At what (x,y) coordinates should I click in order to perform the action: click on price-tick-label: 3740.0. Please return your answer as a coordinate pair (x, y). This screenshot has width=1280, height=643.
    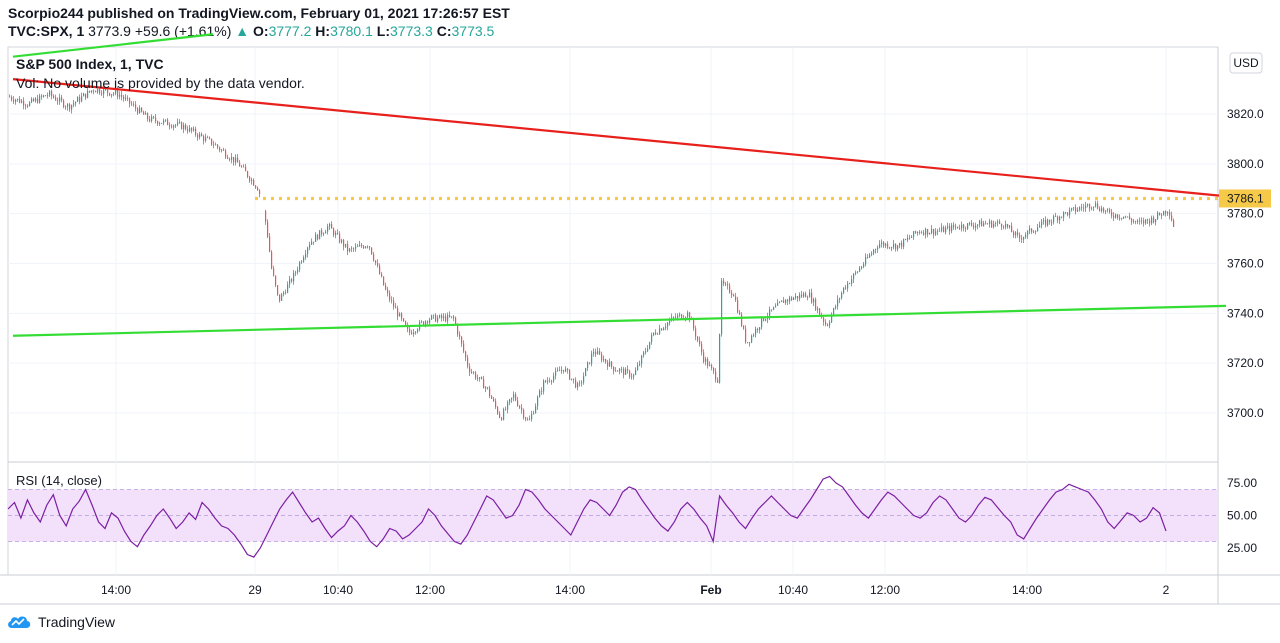
    Looking at the image, I should click on (1245, 313).